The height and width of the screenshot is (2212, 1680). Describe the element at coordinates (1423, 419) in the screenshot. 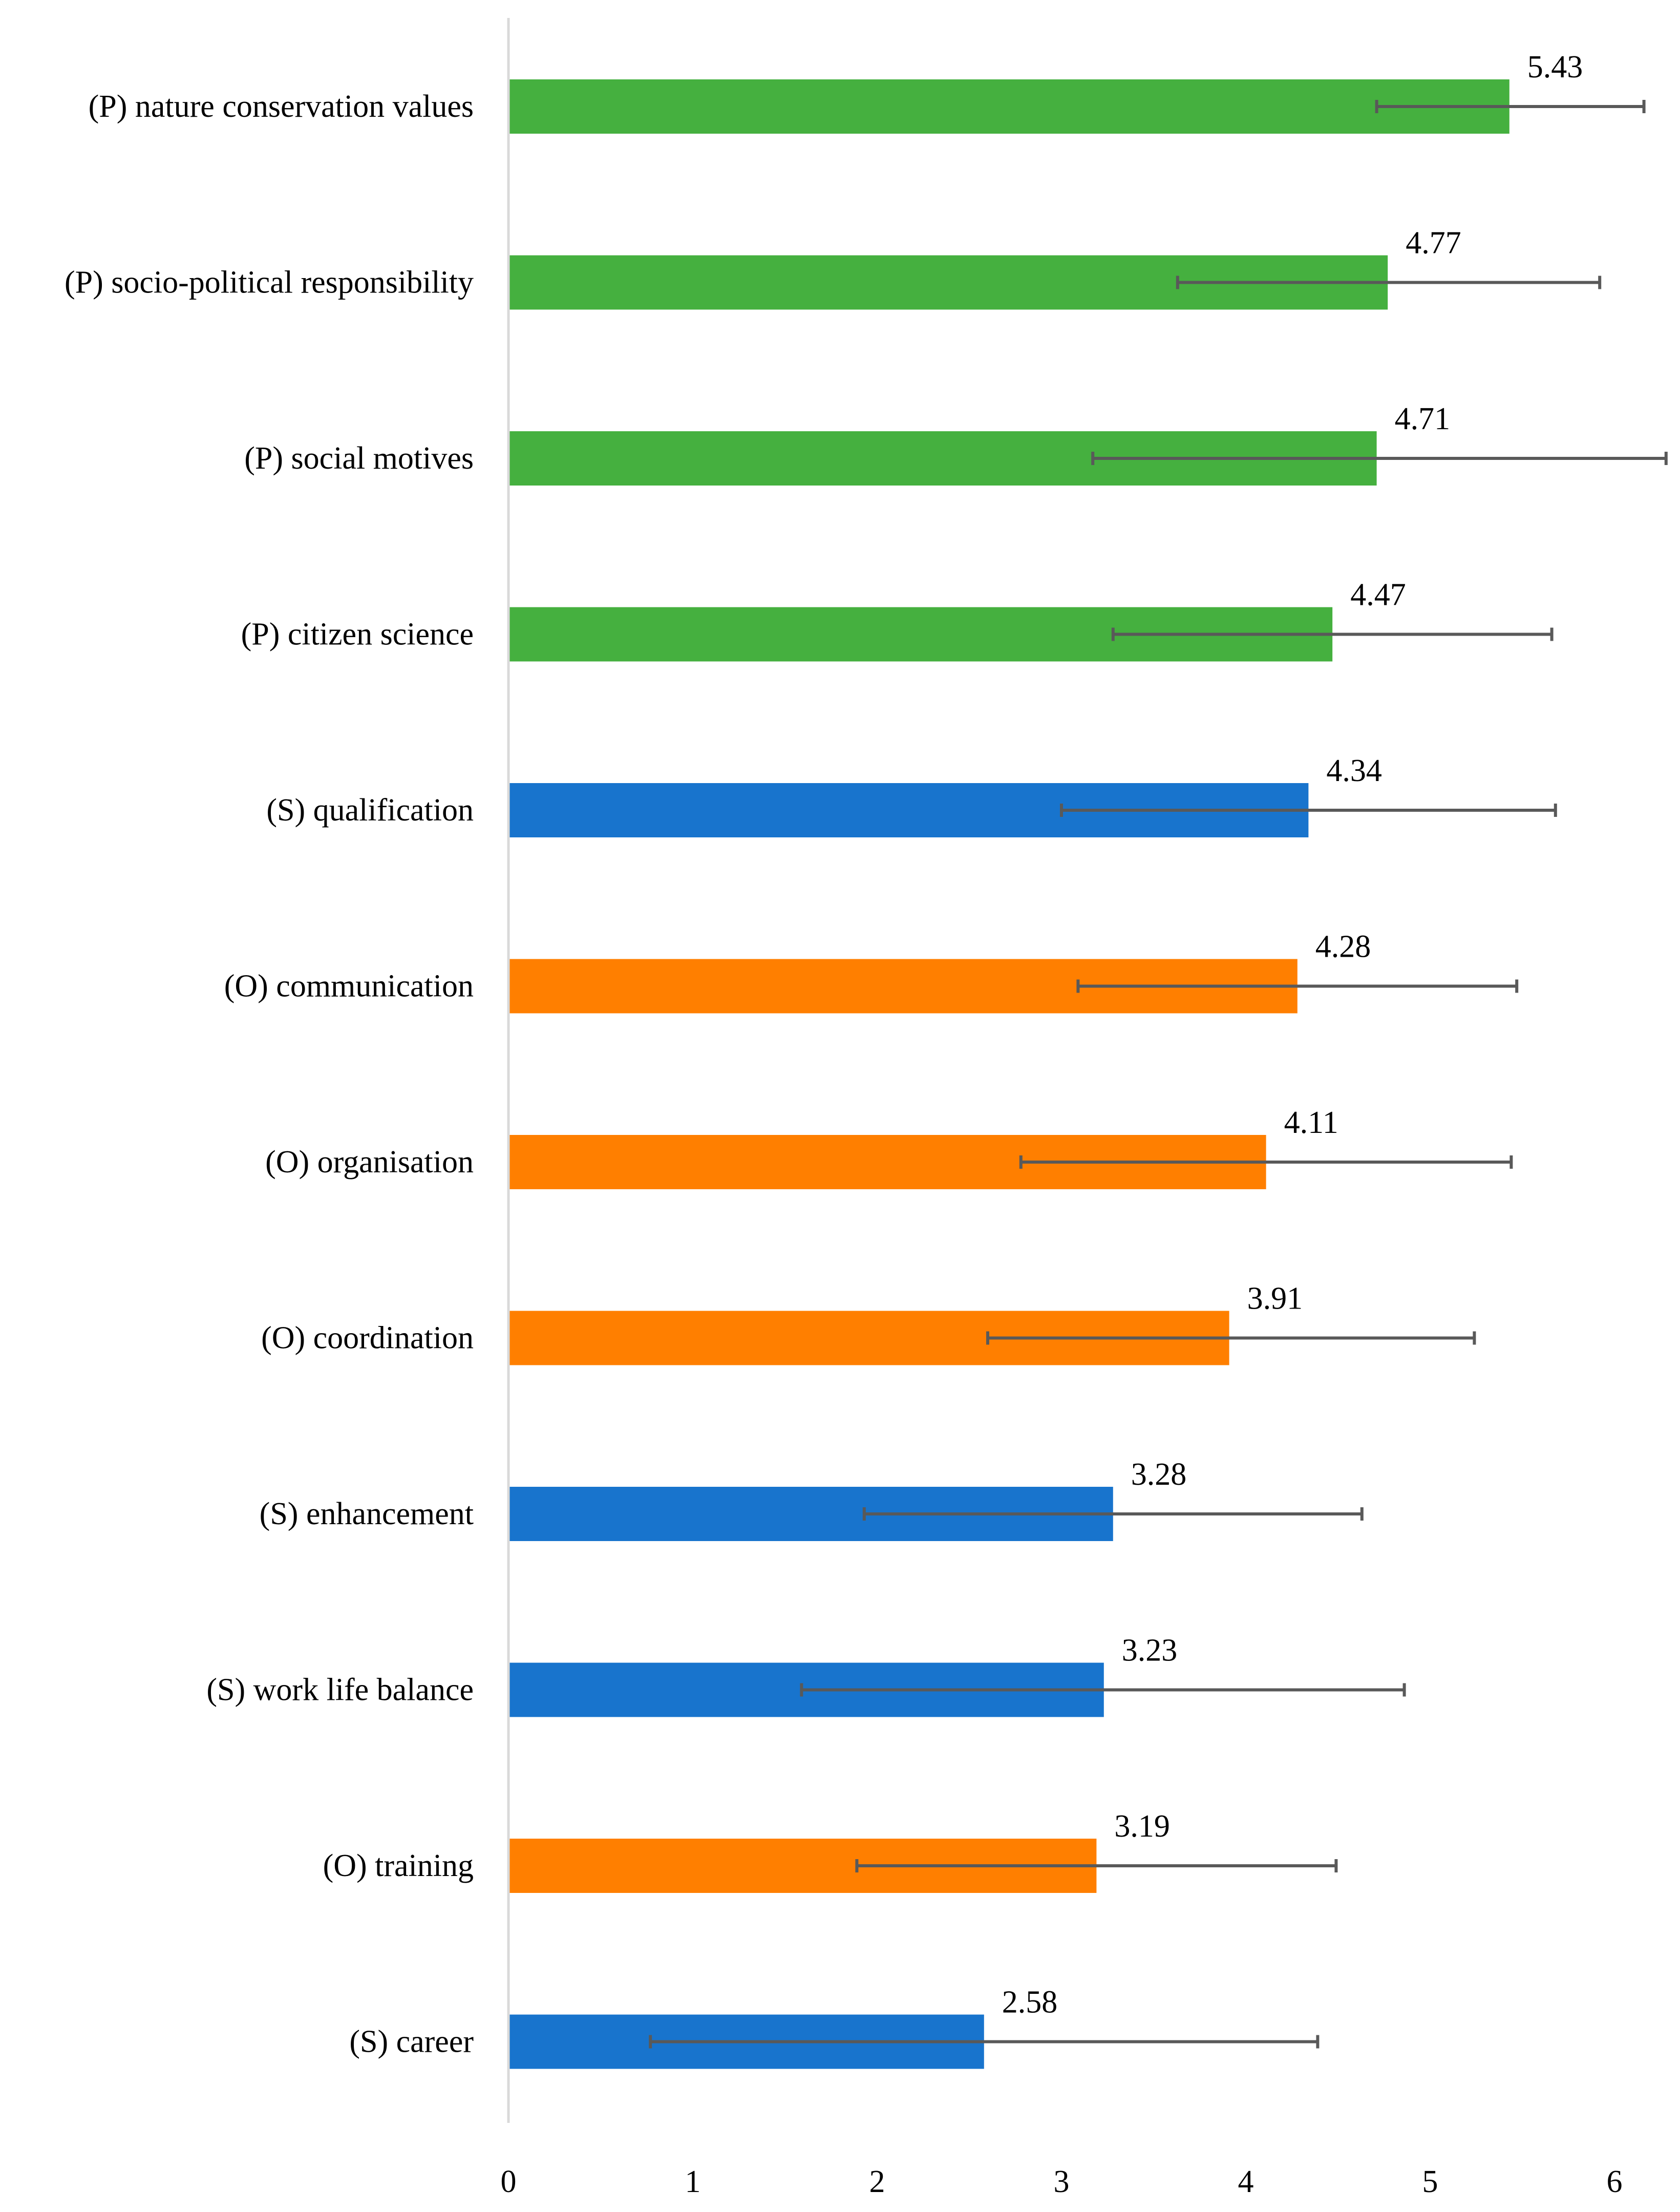

I see `value-label: 4.71` at that location.